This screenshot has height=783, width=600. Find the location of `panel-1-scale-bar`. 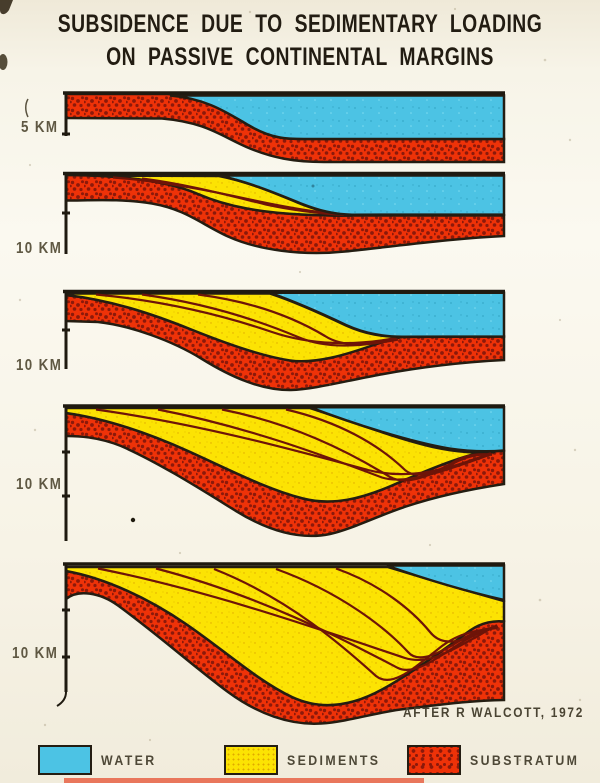

panel-1-scale-bar is located at coordinates (66, 114).